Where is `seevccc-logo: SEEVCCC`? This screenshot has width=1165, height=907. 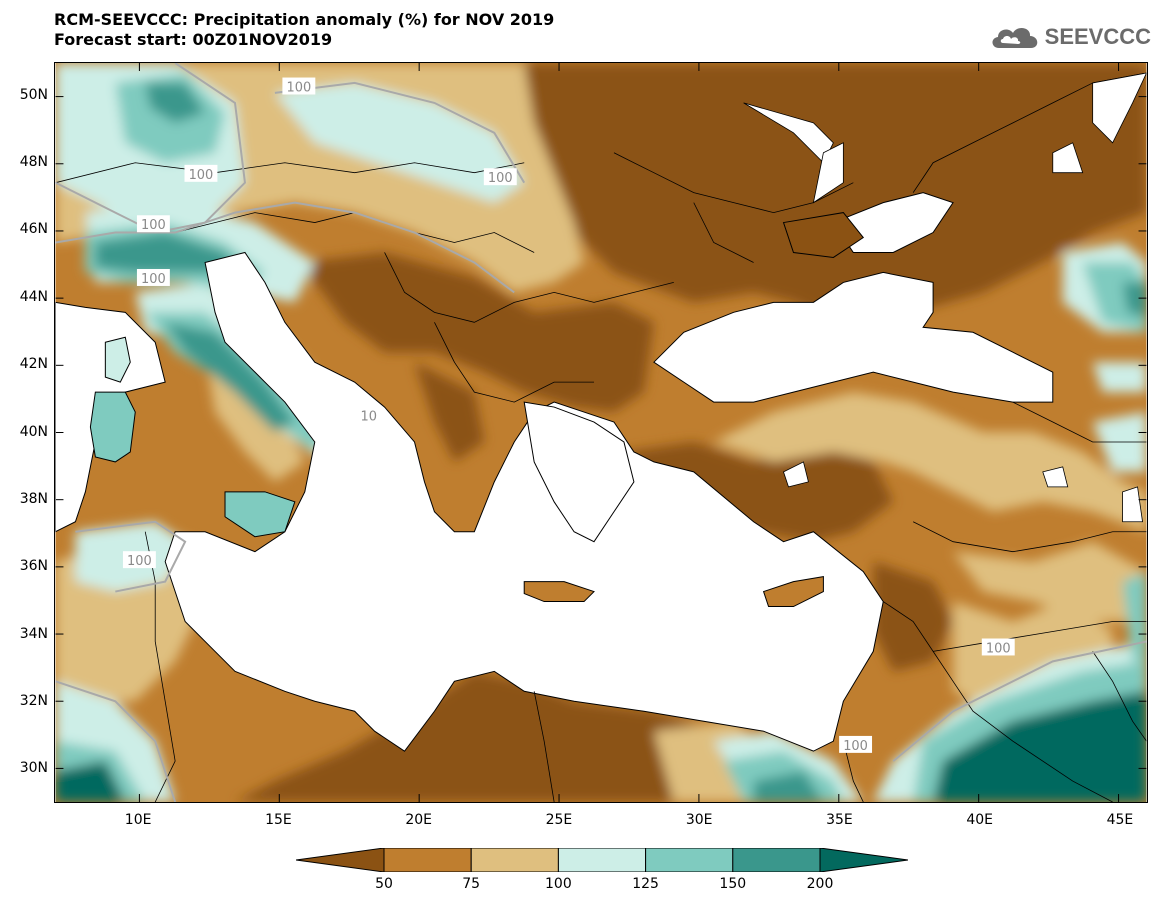 seevccc-logo: SEEVCCC is located at coordinates (1070, 37).